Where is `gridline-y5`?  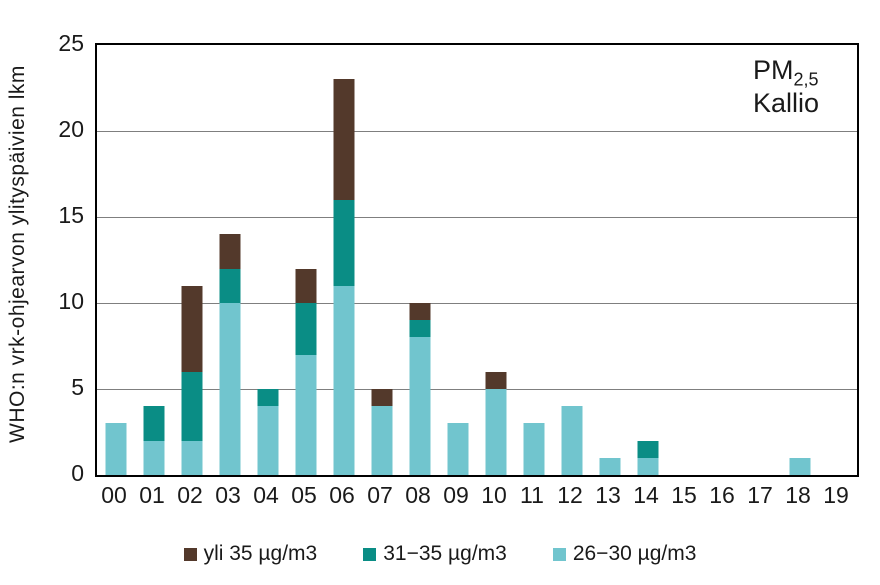
gridline-y5 is located at coordinates (477, 389).